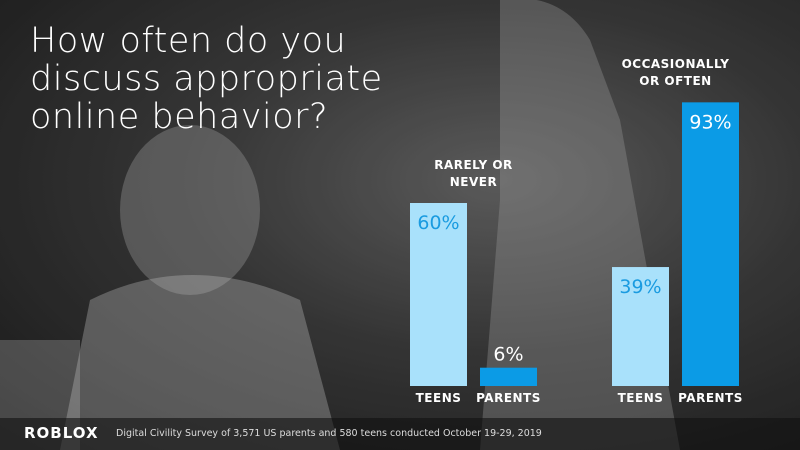 This screenshot has width=800, height=450. What do you see at coordinates (508, 355) in the screenshot?
I see `value-label: 6%` at bounding box center [508, 355].